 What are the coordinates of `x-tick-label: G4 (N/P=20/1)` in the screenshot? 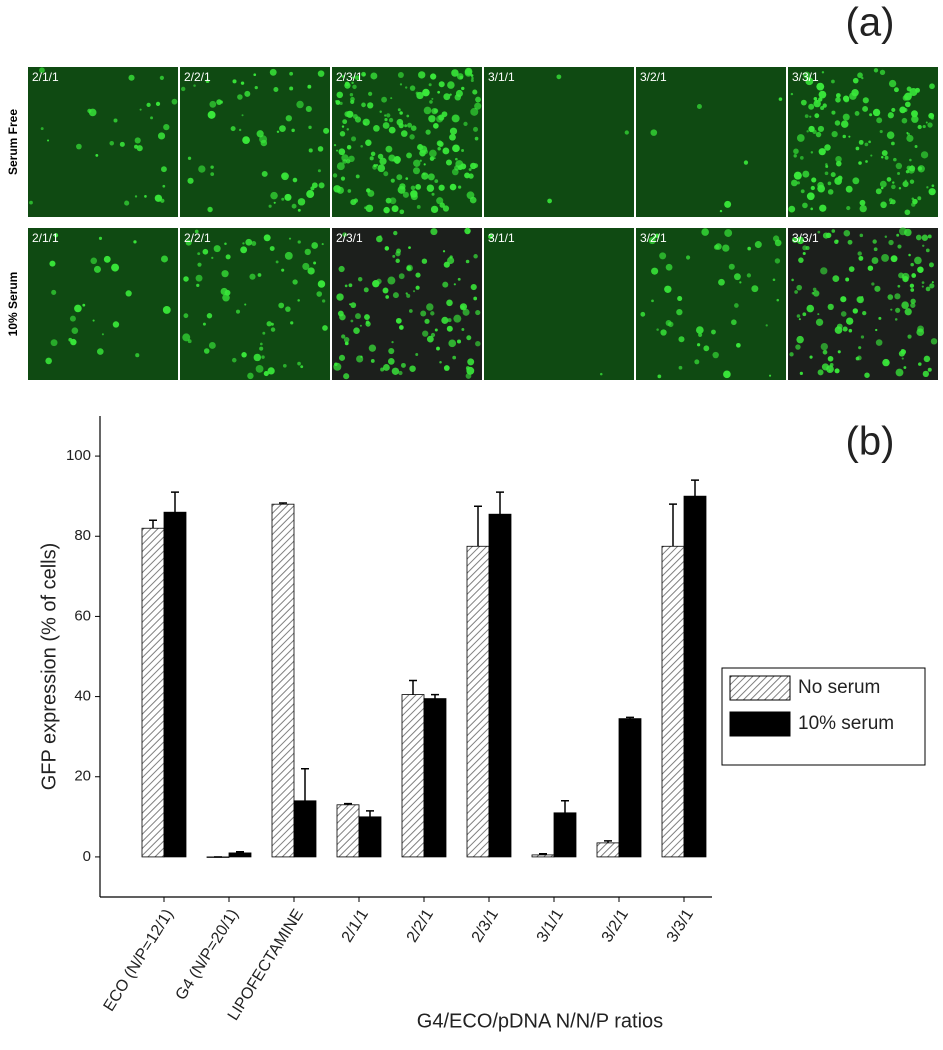 It's located at (207, 954).